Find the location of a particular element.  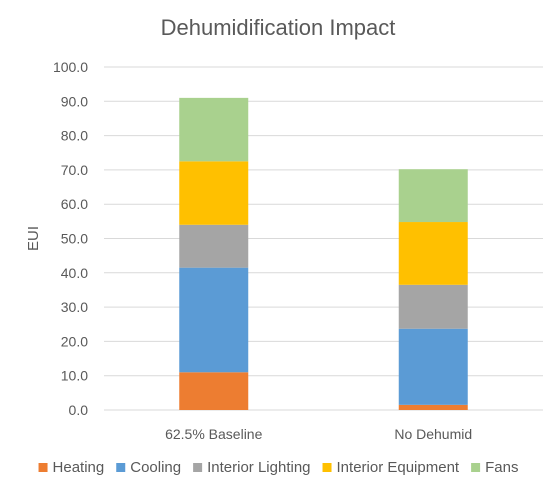

y-tick-label: 50.0 is located at coordinates (74, 239).